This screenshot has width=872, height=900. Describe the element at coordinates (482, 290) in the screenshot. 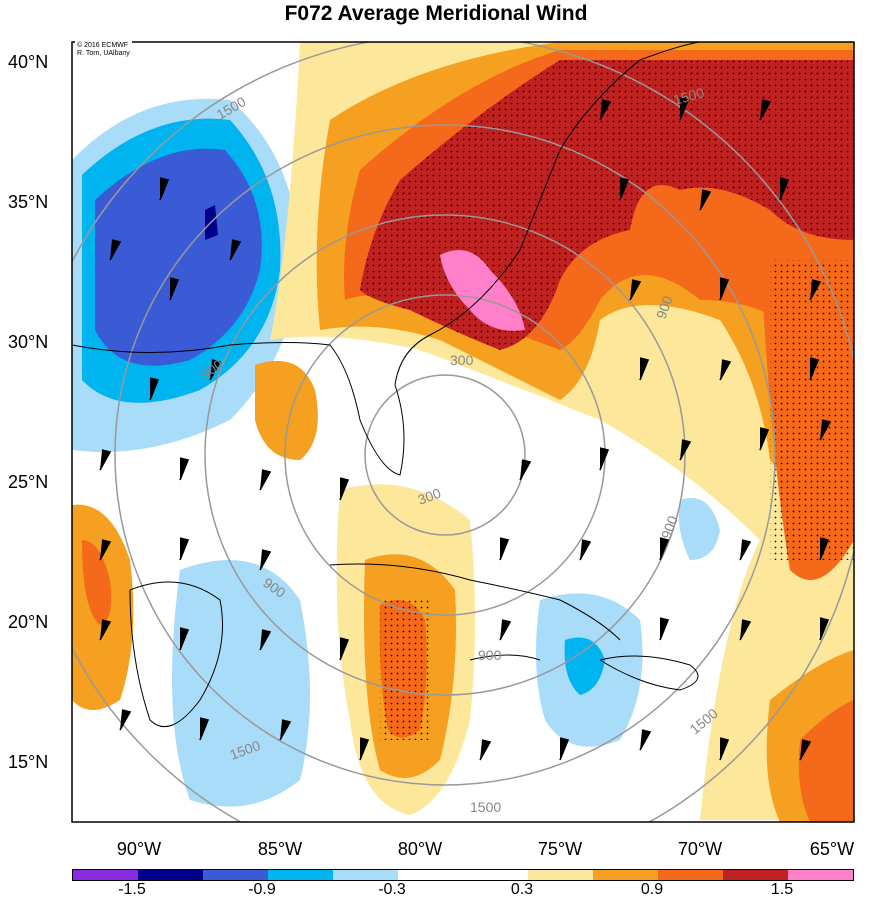

I see `pink-max` at that location.